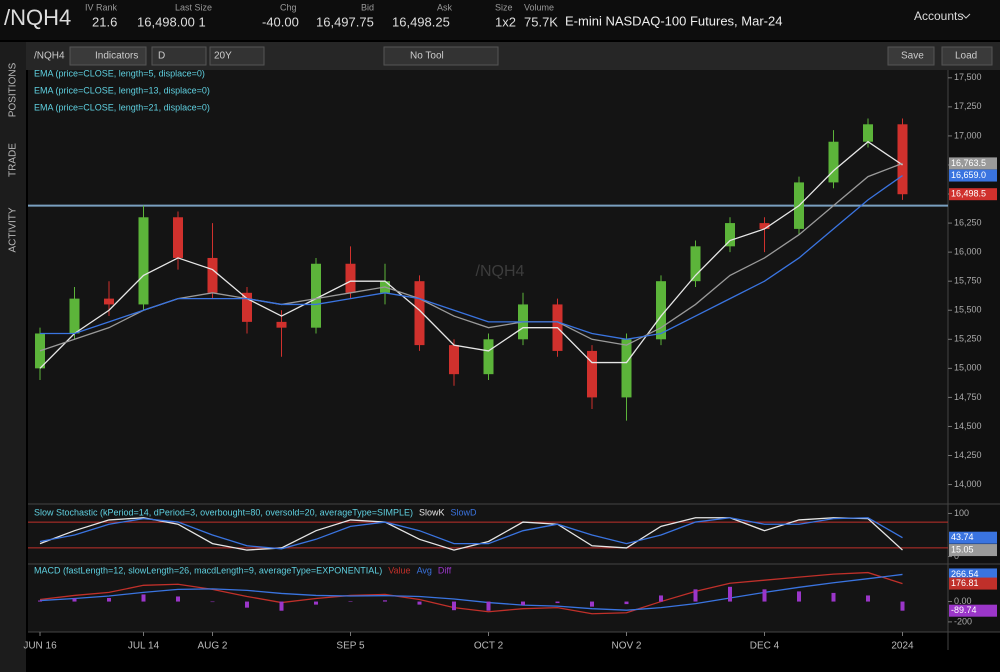  What do you see at coordinates (40, 646) in the screenshot?
I see `x-tick-label: JUN 16` at bounding box center [40, 646].